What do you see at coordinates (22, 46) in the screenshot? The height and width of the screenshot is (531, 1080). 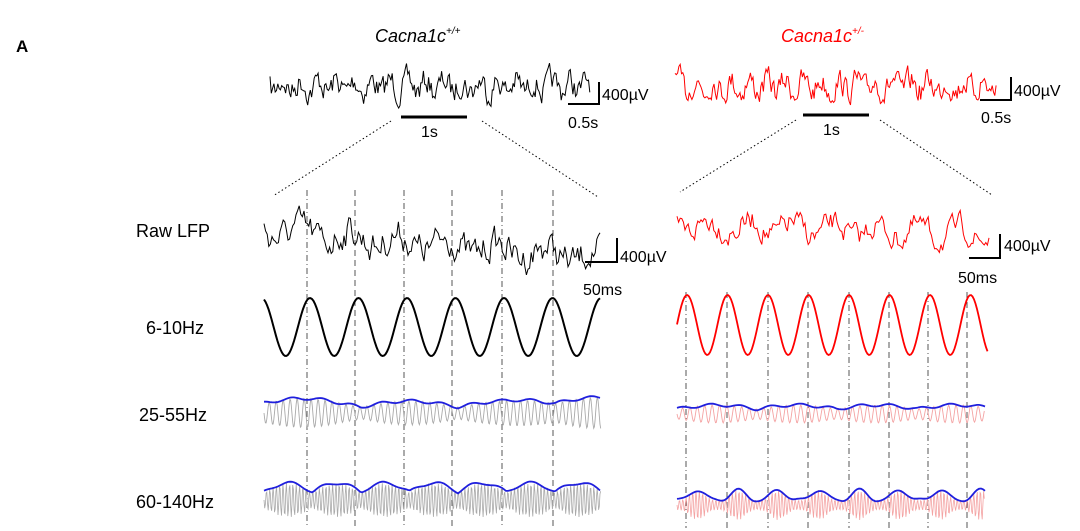 I see `panel-label: A` at bounding box center [22, 46].